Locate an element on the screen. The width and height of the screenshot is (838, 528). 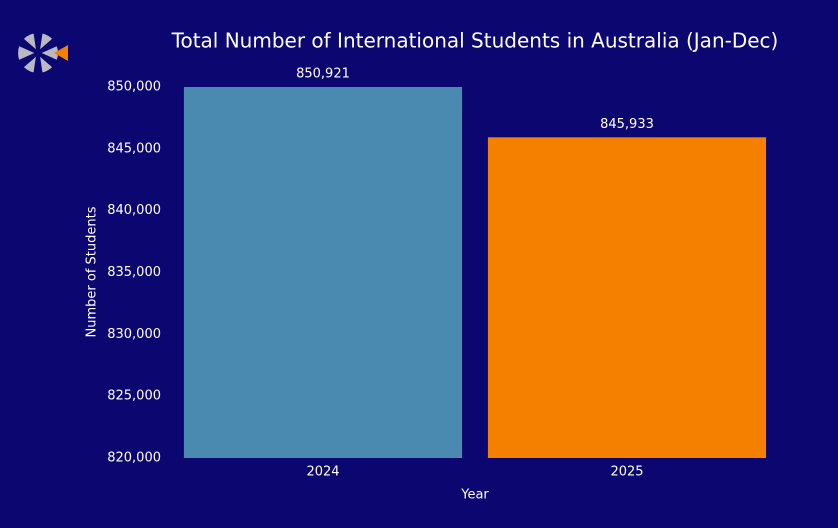
y-tick-label: 845,000 is located at coordinates (134, 148).